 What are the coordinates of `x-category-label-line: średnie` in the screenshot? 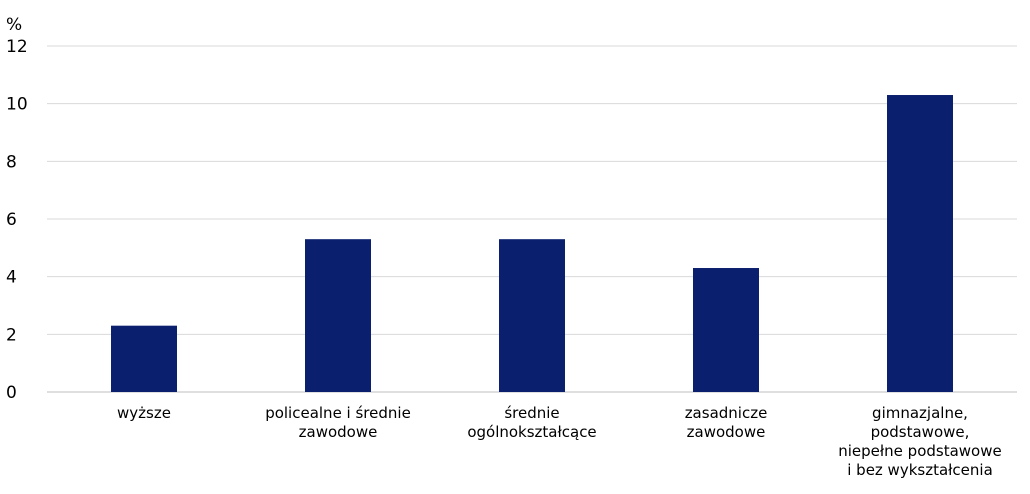 It's located at (531, 413).